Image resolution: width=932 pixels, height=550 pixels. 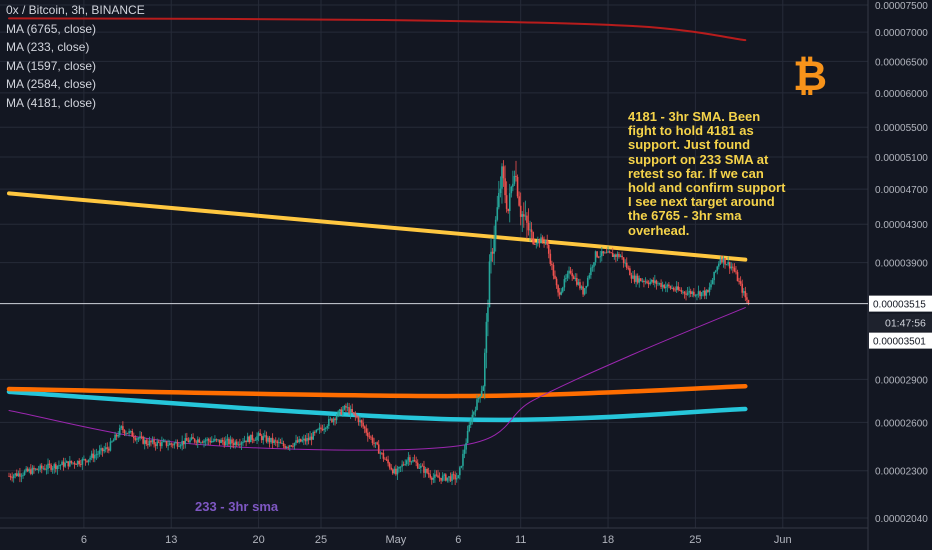 I want to click on countdown-label: 01:47:56, so click(x=905, y=324).